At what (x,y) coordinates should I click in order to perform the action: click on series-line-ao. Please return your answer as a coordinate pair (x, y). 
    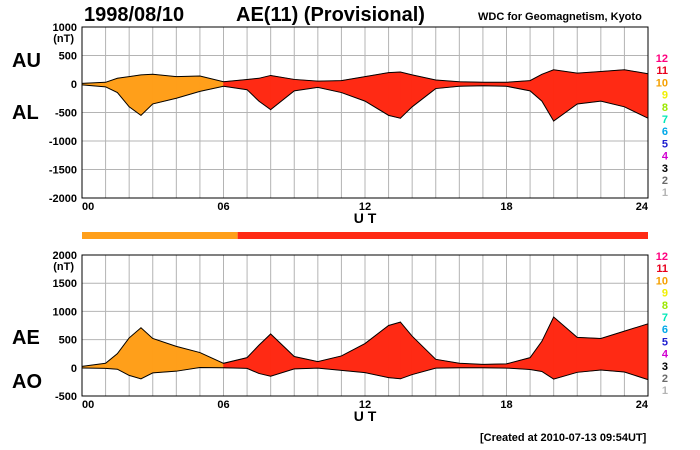
    Looking at the image, I should click on (365, 374).